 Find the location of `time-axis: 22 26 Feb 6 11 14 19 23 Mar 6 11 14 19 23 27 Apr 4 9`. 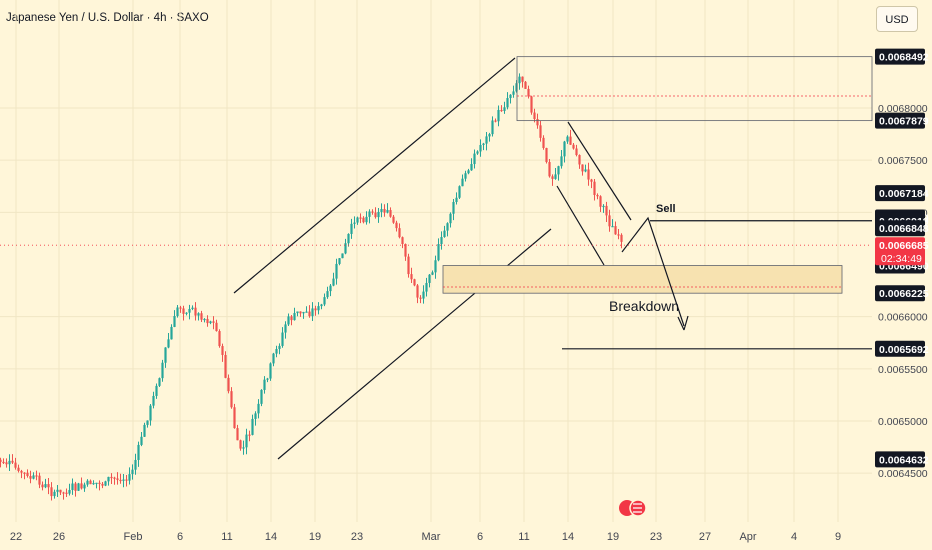

time-axis: 22 26 Feb 6 11 14 19 23 Mar 6 11 14 19 23 27 Apr 4 9 is located at coordinates (425, 537).